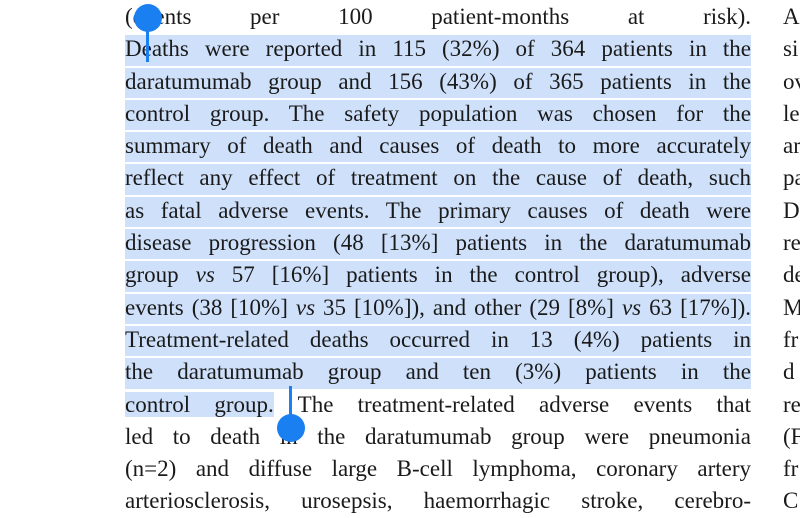 This screenshot has height=518, width=800. Describe the element at coordinates (791, 178) in the screenshot. I see `text-line: pa` at that location.